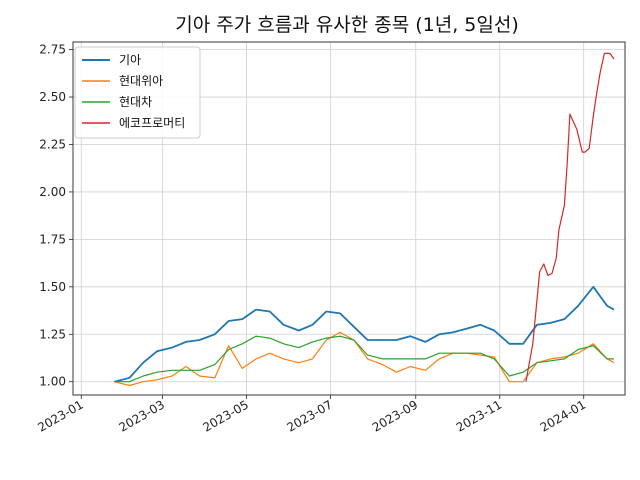 This screenshot has height=480, width=640. I want to click on y-tick-label: 2.00, so click(52, 192).